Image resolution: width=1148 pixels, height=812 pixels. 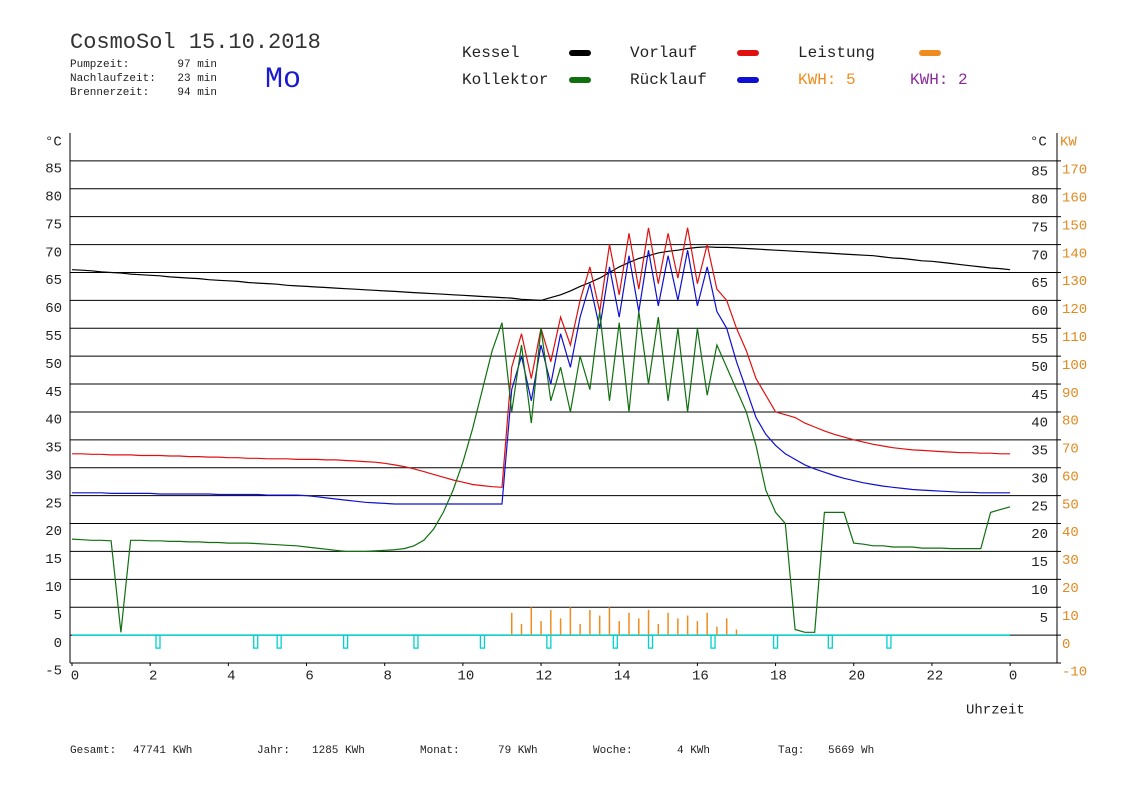 I want to click on y-right-tick-label: 20, so click(x=1039, y=535).